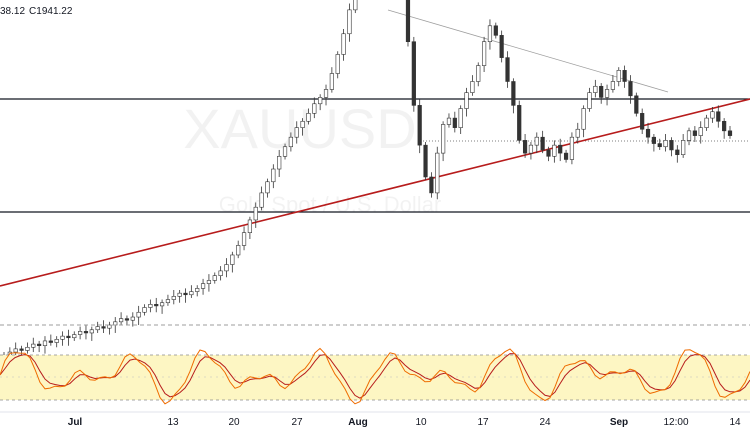 The height and width of the screenshot is (430, 750). Describe the element at coordinates (297, 422) in the screenshot. I see `x-axis-tick-label: 27` at that location.